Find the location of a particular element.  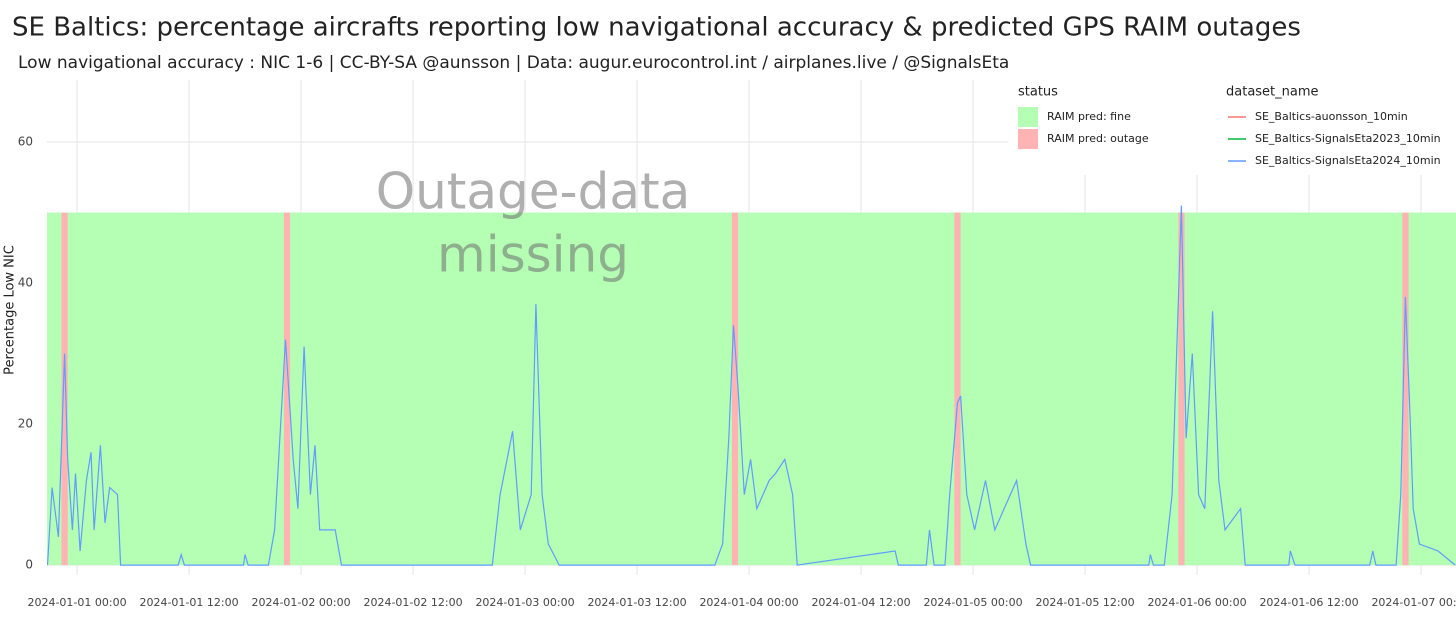

annotation: missing is located at coordinates (533, 255).